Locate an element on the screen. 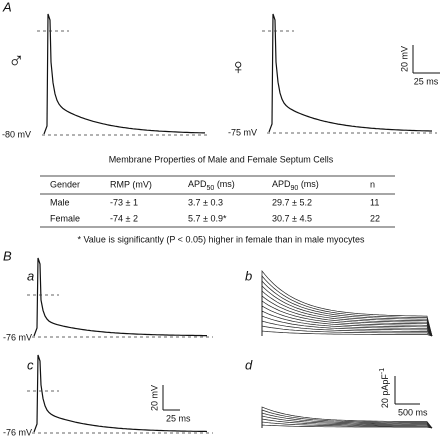 This screenshot has width=442, height=439. table-header: APD50 (ms) is located at coordinates (211, 185).